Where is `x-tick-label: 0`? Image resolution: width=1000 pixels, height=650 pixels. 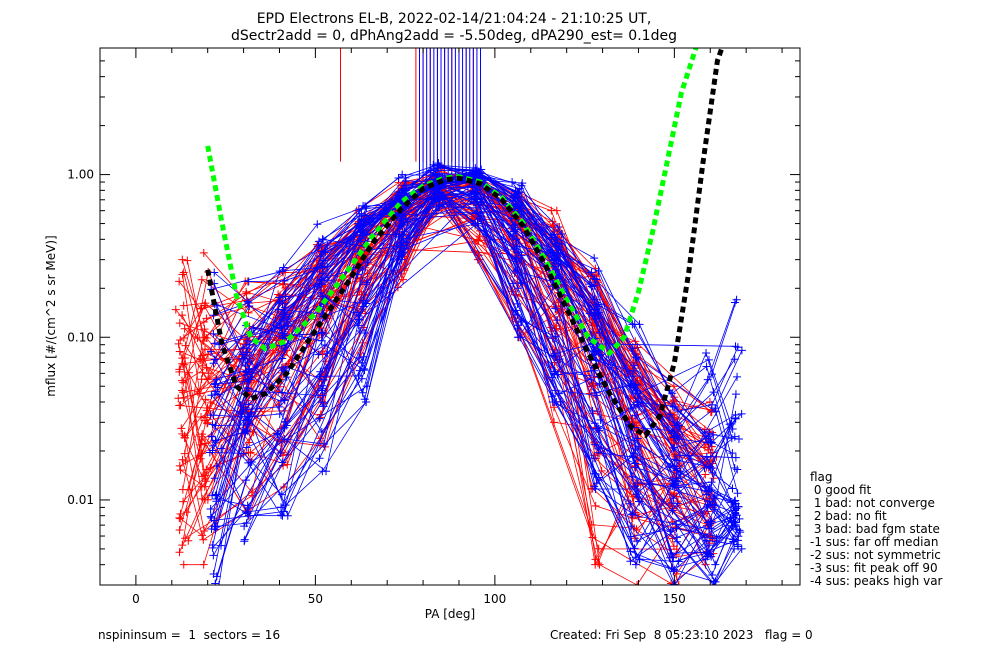
x-tick-label: 0 is located at coordinates (136, 599).